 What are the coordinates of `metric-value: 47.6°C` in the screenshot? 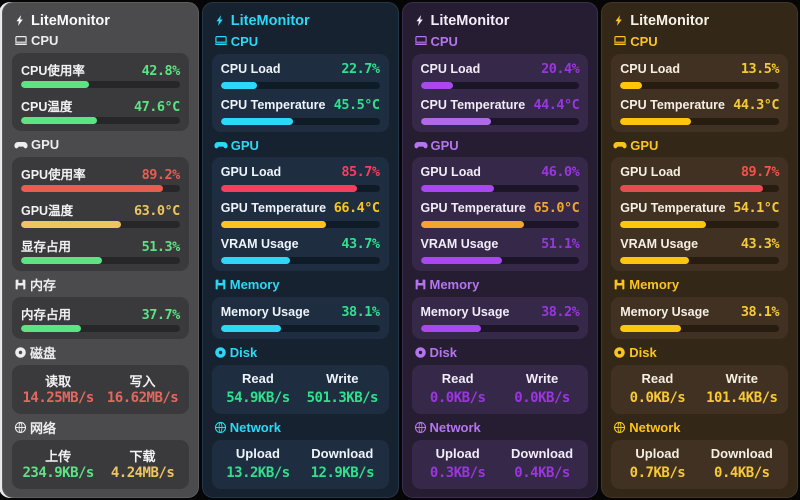 It's located at (156, 107).